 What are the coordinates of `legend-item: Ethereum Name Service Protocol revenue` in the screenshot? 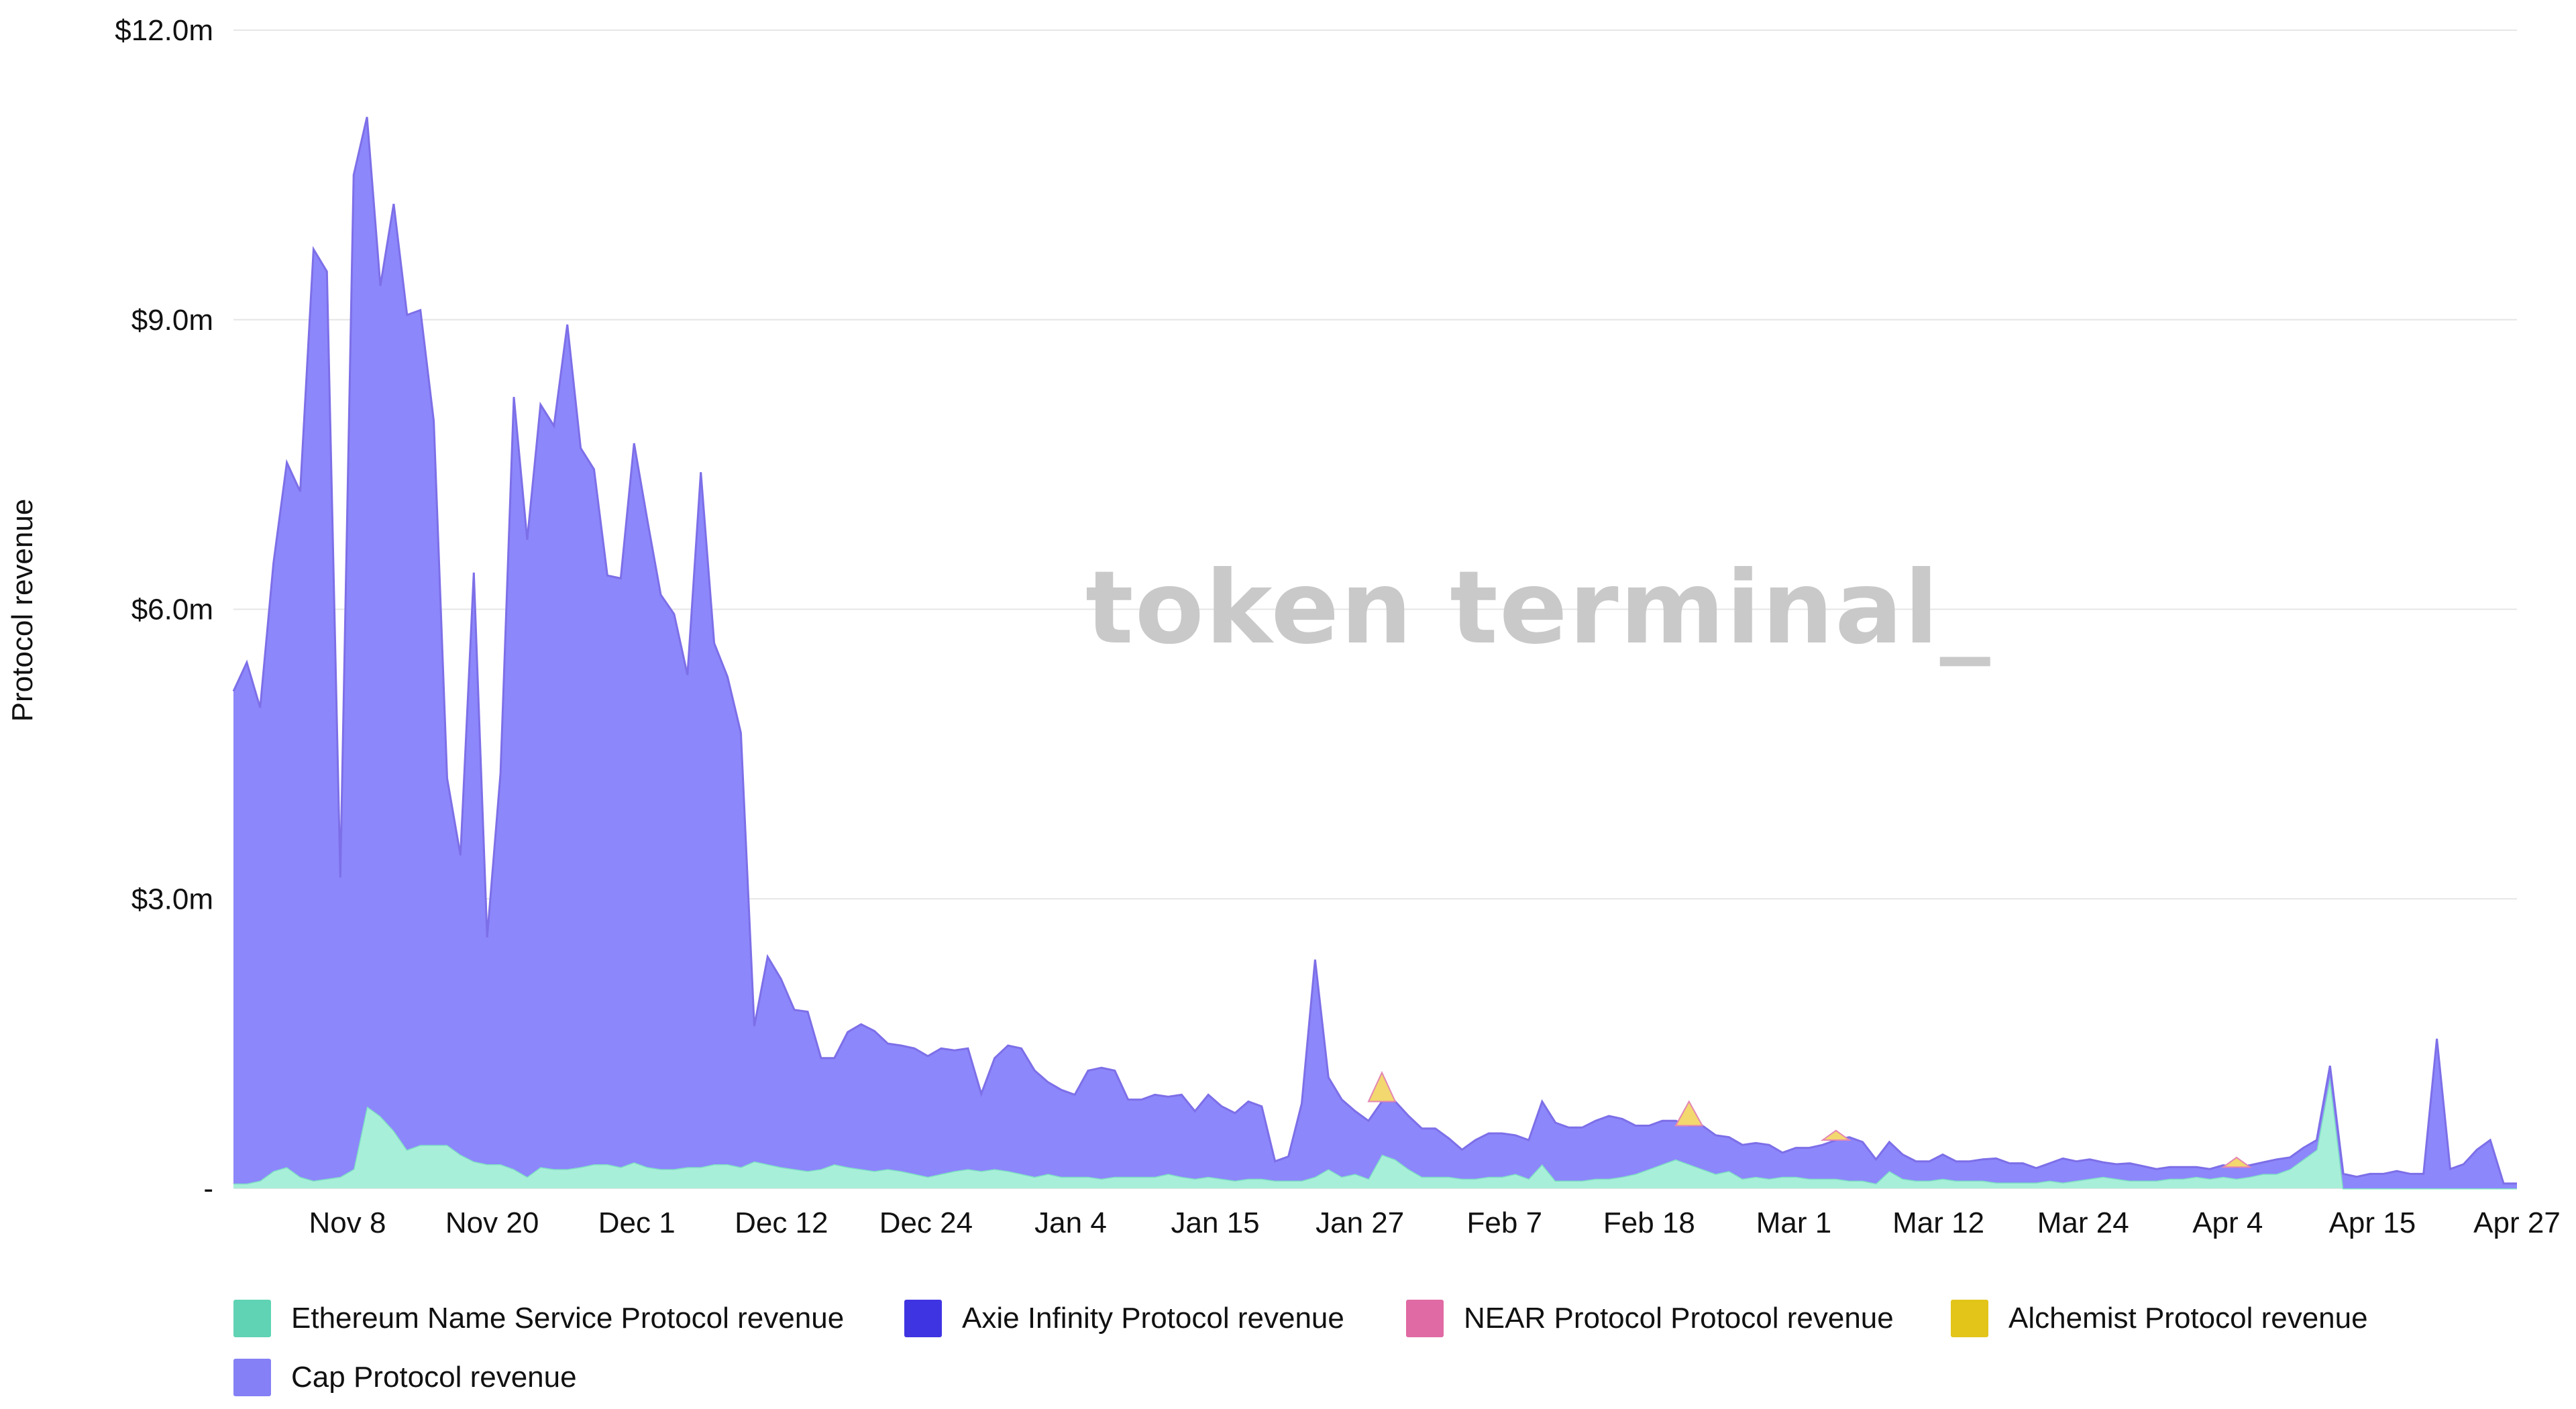 It's located at (538, 1318).